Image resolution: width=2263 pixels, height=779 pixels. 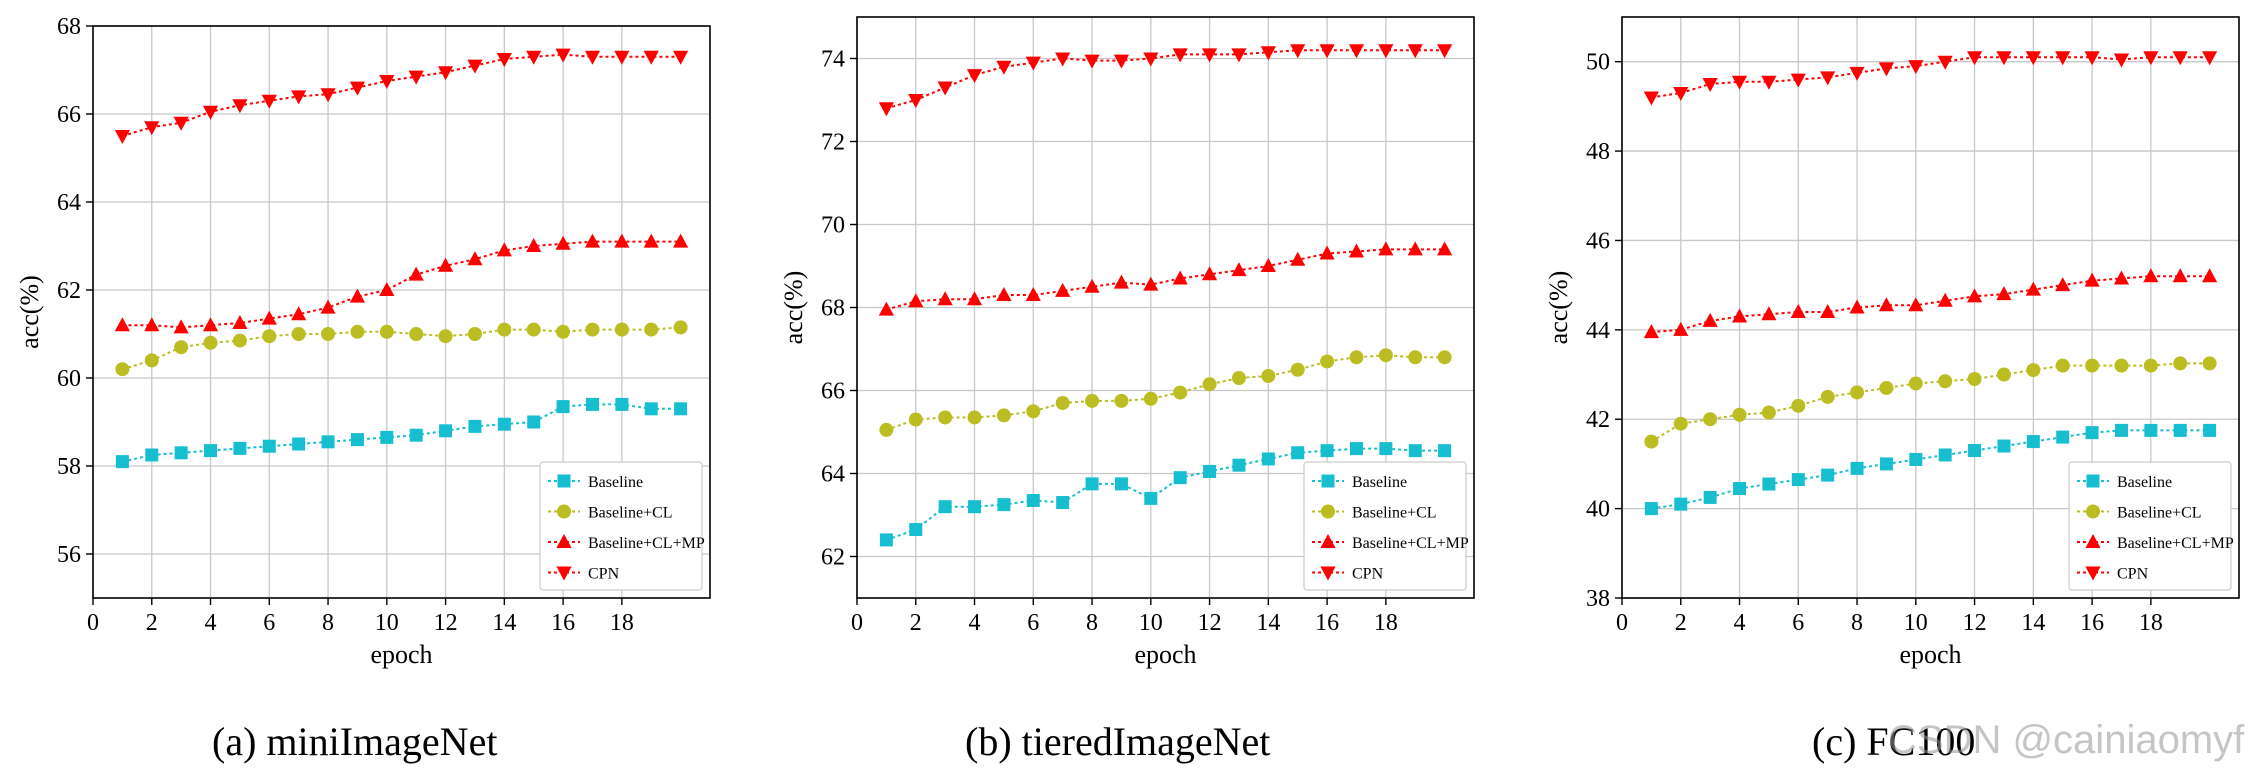 What do you see at coordinates (1930, 469) in the screenshot?
I see `series-baseline` at bounding box center [1930, 469].